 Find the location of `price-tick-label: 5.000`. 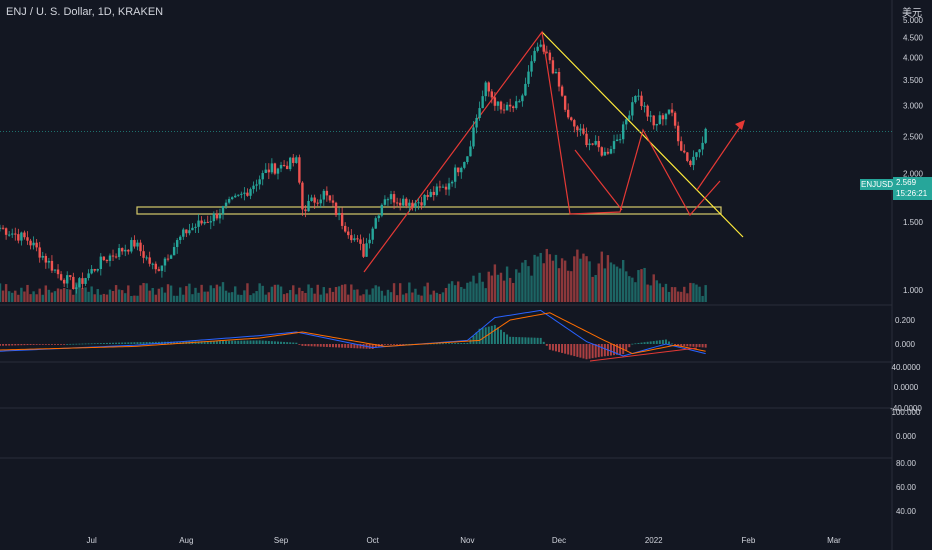

price-tick-label: 5.000 is located at coordinates (913, 20).